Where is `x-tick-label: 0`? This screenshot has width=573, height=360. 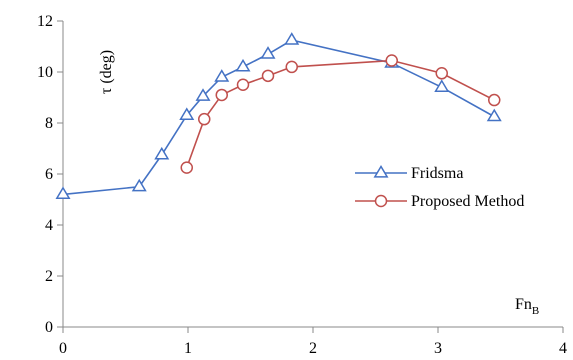 x-tick-label: 0 is located at coordinates (63, 348).